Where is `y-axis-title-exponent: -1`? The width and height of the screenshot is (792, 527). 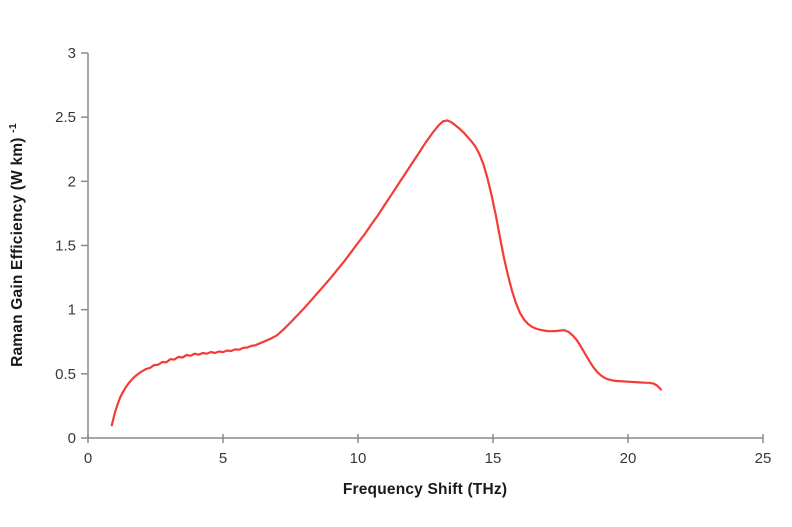
y-axis-title-exponent: -1 is located at coordinates (13, 128).